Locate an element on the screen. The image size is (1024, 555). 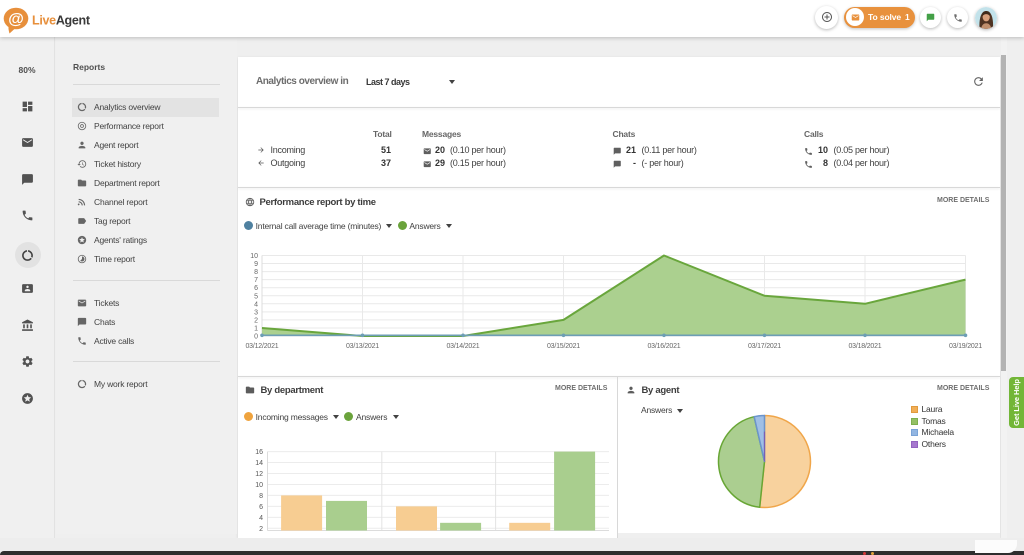
svg-text: 03/16/2021 is located at coordinates (663, 346).